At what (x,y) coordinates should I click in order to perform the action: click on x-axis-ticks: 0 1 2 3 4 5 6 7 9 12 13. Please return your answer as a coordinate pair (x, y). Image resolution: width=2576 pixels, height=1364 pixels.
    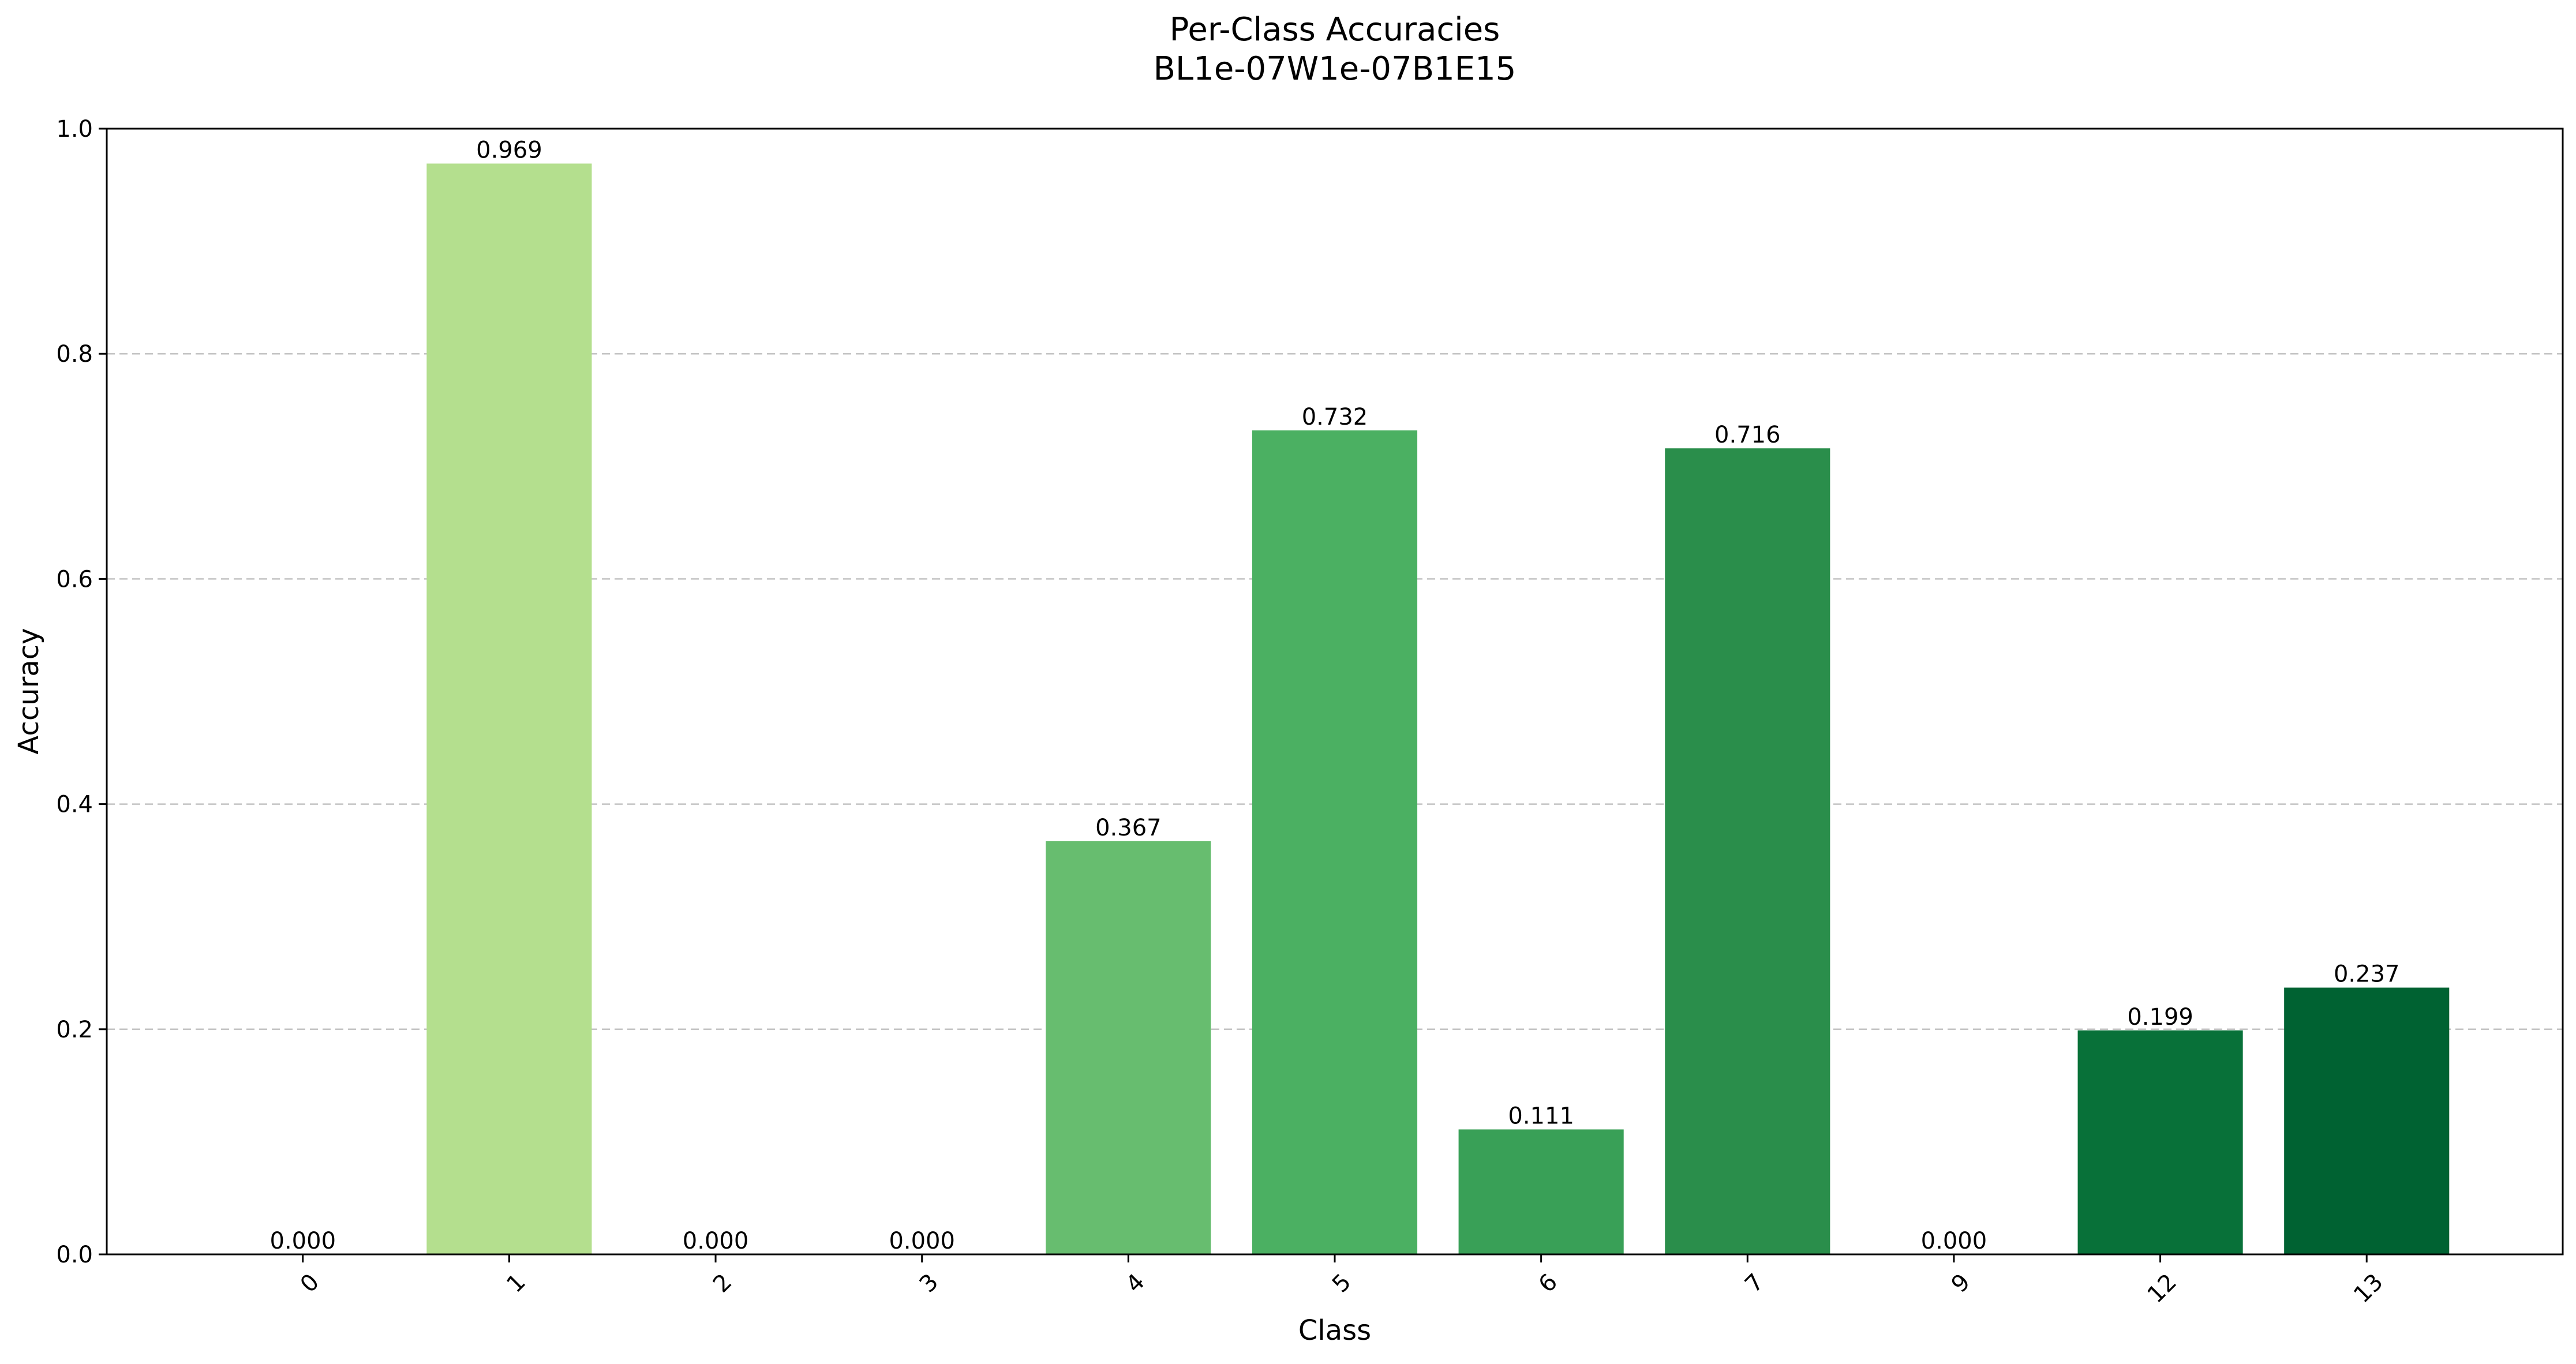
    Looking at the image, I should click on (1341, 1281).